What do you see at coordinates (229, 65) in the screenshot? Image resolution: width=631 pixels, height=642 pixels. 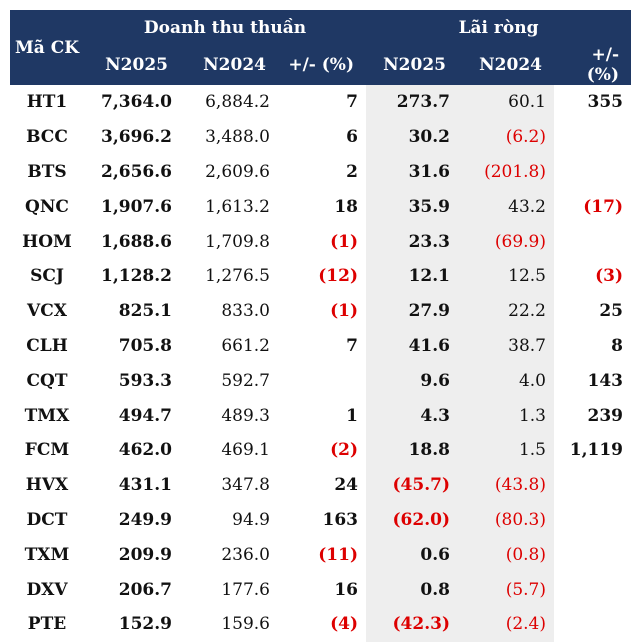 I see `revenue-2024-header: N2024` at bounding box center [229, 65].